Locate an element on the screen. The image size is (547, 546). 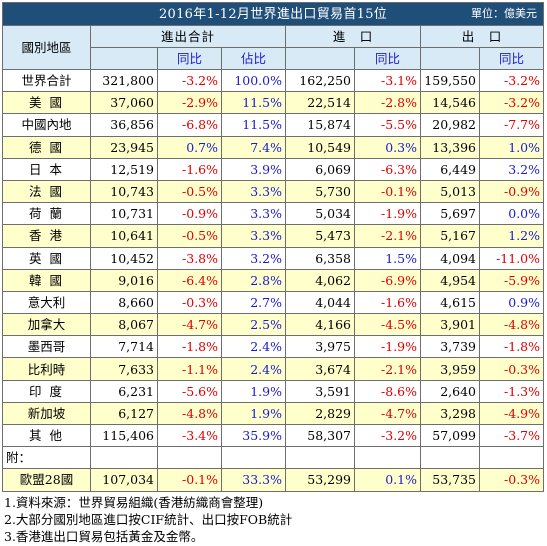
import-yoy: -0.1% is located at coordinates (387, 191).